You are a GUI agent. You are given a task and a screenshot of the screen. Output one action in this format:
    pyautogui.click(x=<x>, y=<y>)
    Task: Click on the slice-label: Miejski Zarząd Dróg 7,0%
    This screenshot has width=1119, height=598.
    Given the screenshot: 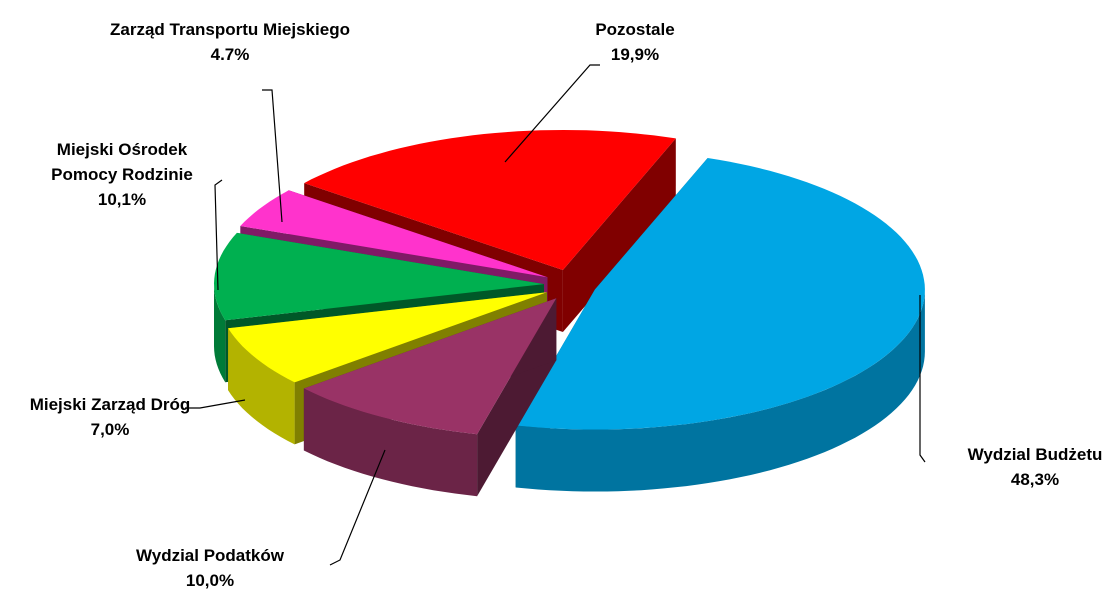 What is the action you would take?
    pyautogui.click(x=110, y=417)
    